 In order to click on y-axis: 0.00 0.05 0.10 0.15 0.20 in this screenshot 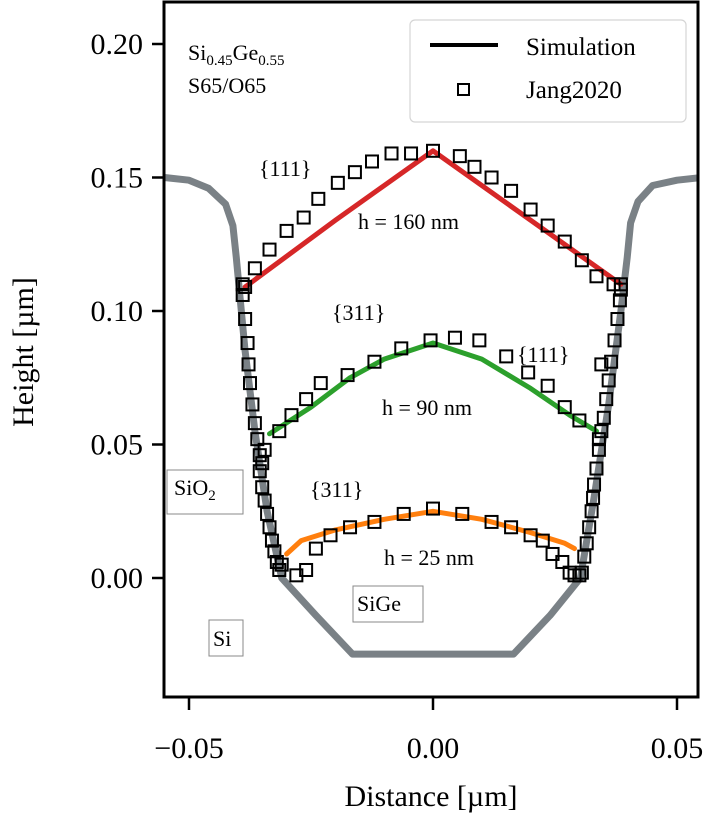, I will do `click(127, 311)`.